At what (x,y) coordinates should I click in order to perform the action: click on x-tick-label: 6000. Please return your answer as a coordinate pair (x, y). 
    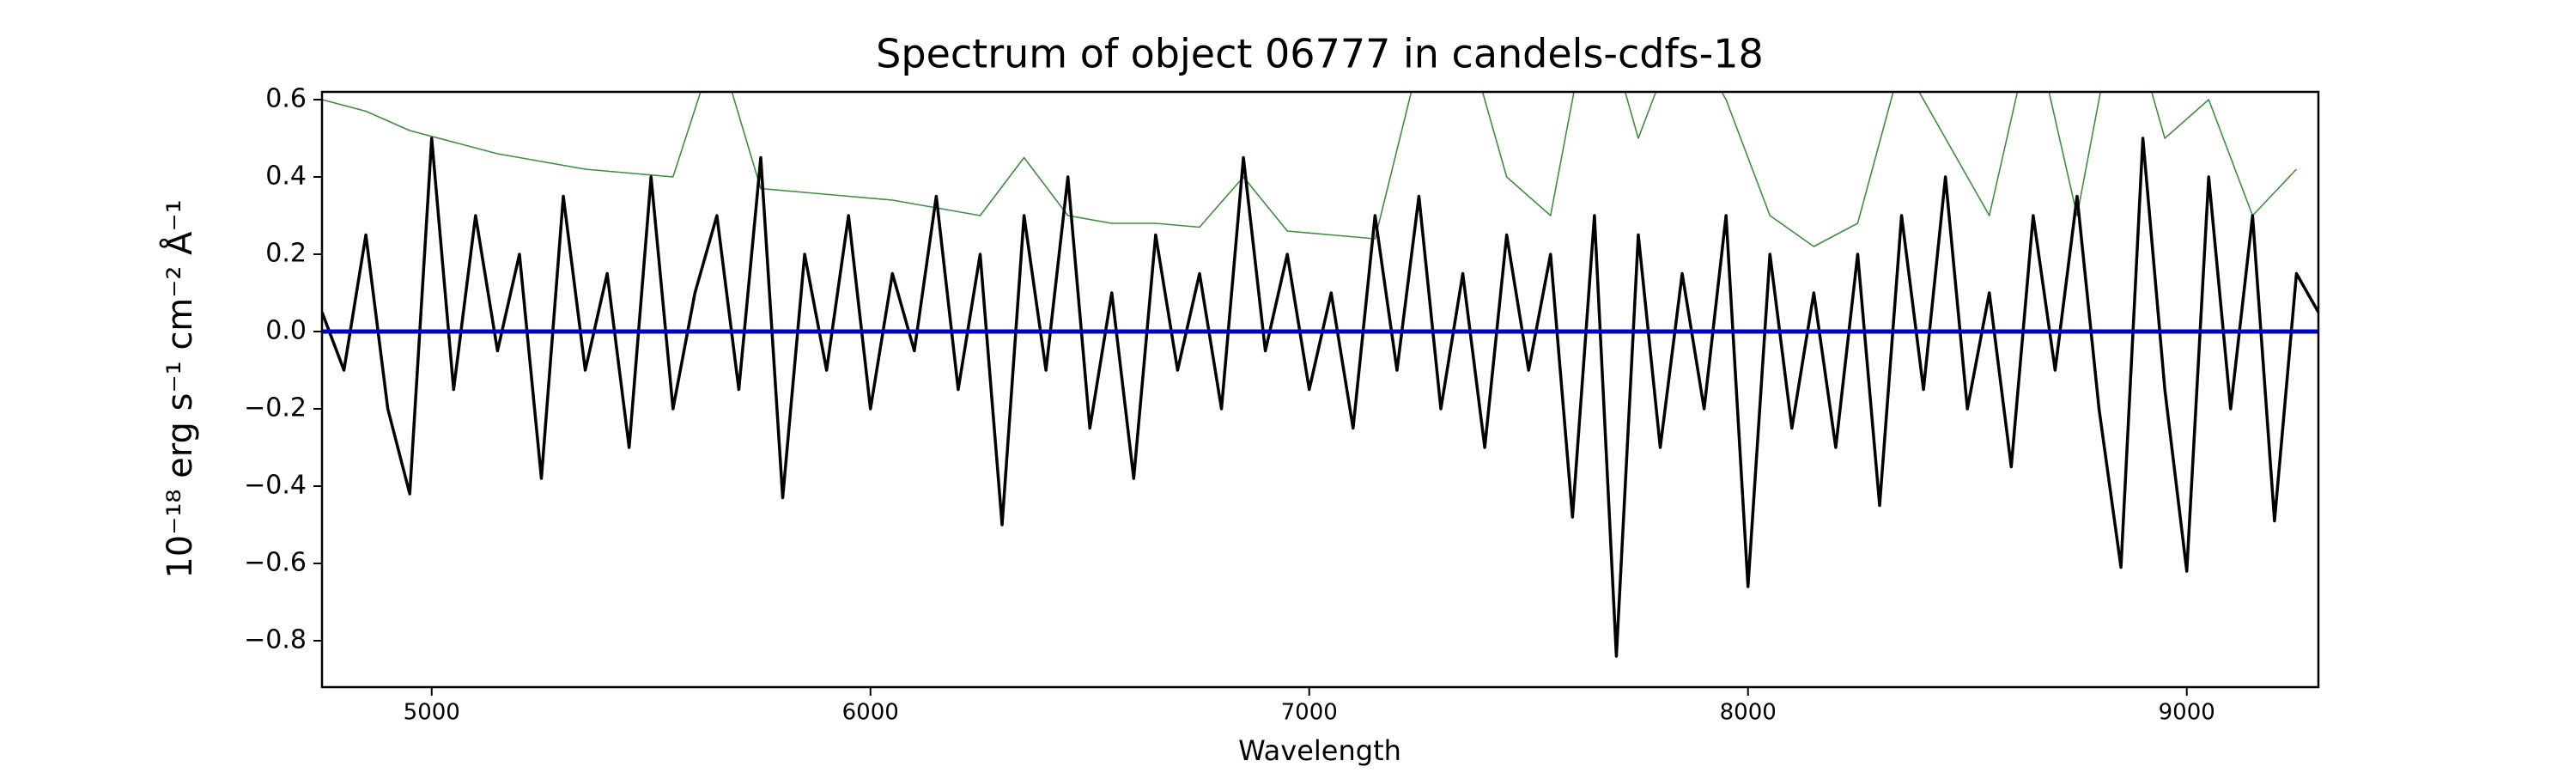
    Looking at the image, I should click on (870, 713).